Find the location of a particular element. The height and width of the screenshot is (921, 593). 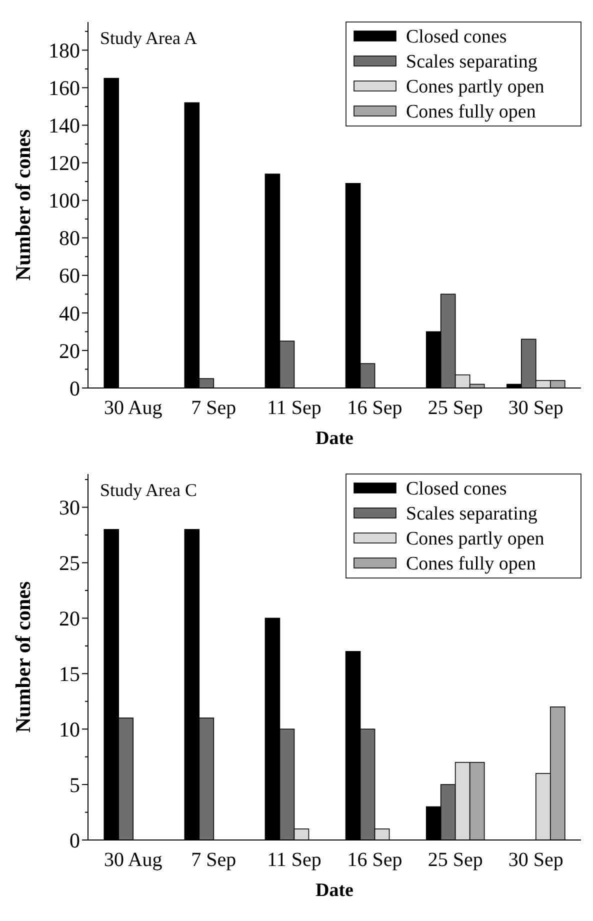

y-tick-label: 15 is located at coordinates (69, 674).